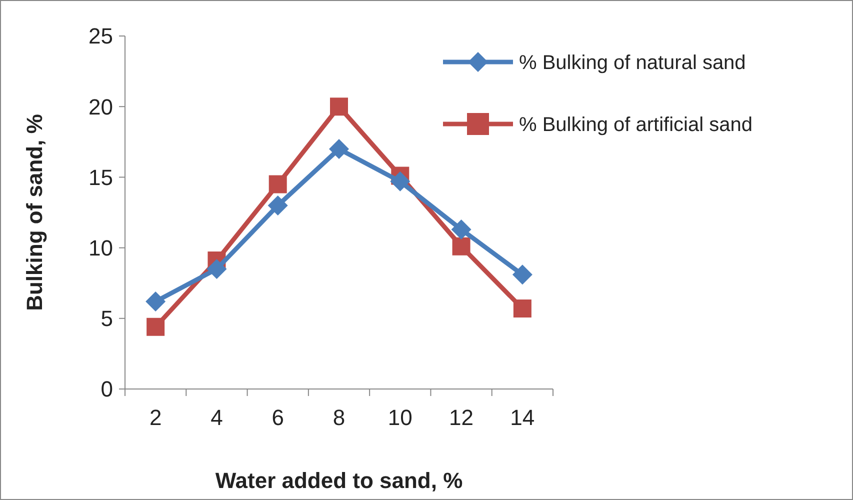 The width and height of the screenshot is (853, 500). Describe the element at coordinates (400, 417) in the screenshot. I see `x-tick-label: 10` at that location.